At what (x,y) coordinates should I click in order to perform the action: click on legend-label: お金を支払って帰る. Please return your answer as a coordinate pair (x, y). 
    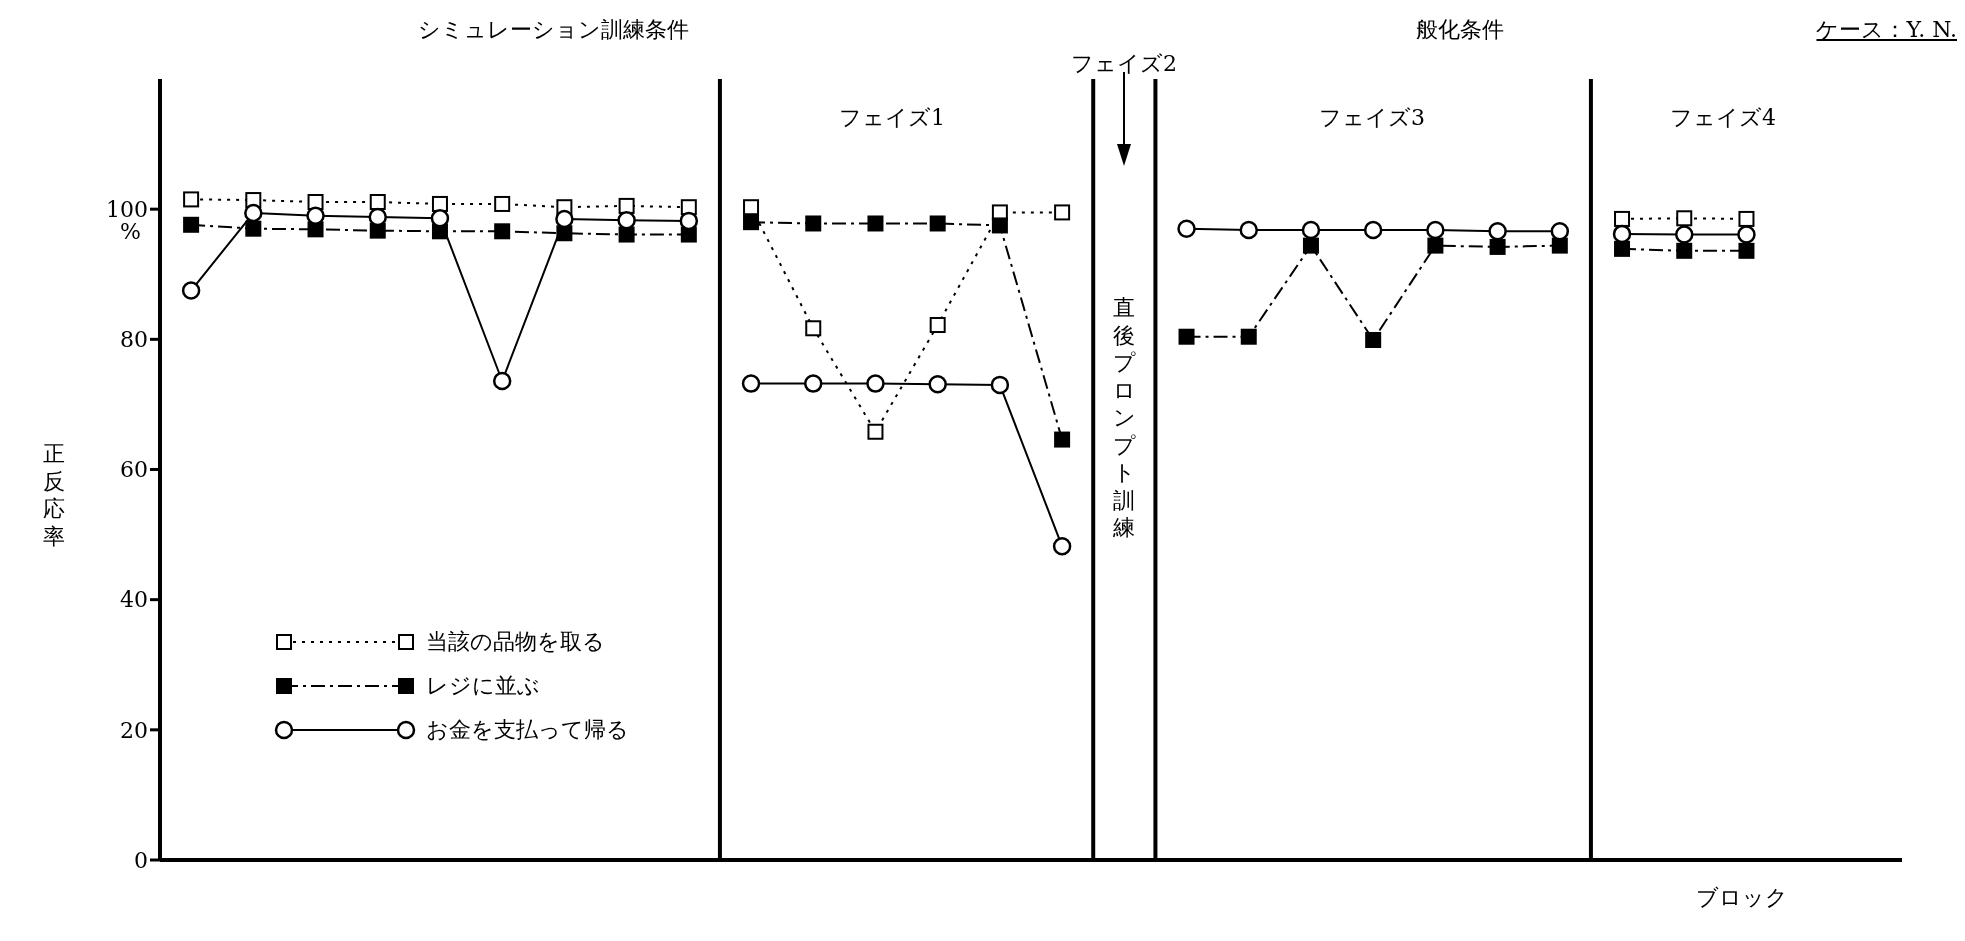
    Looking at the image, I should click on (527, 730).